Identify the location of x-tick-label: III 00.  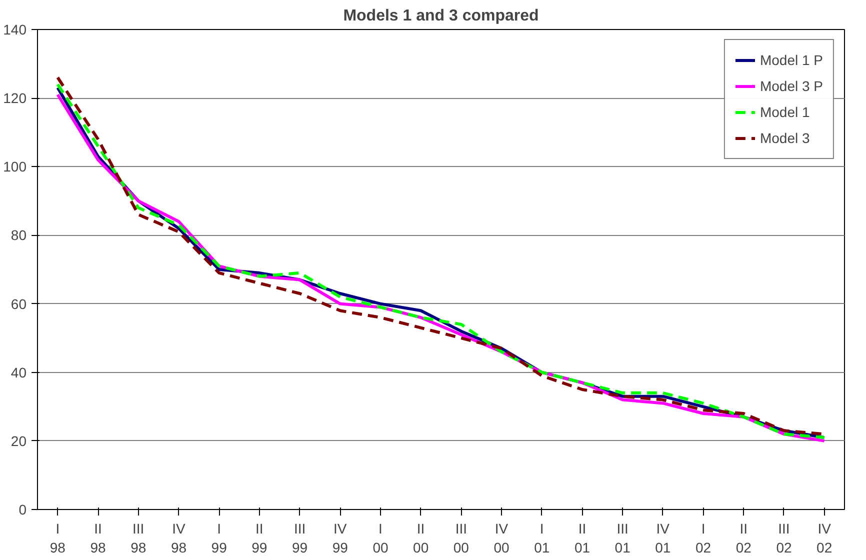
(461, 538).